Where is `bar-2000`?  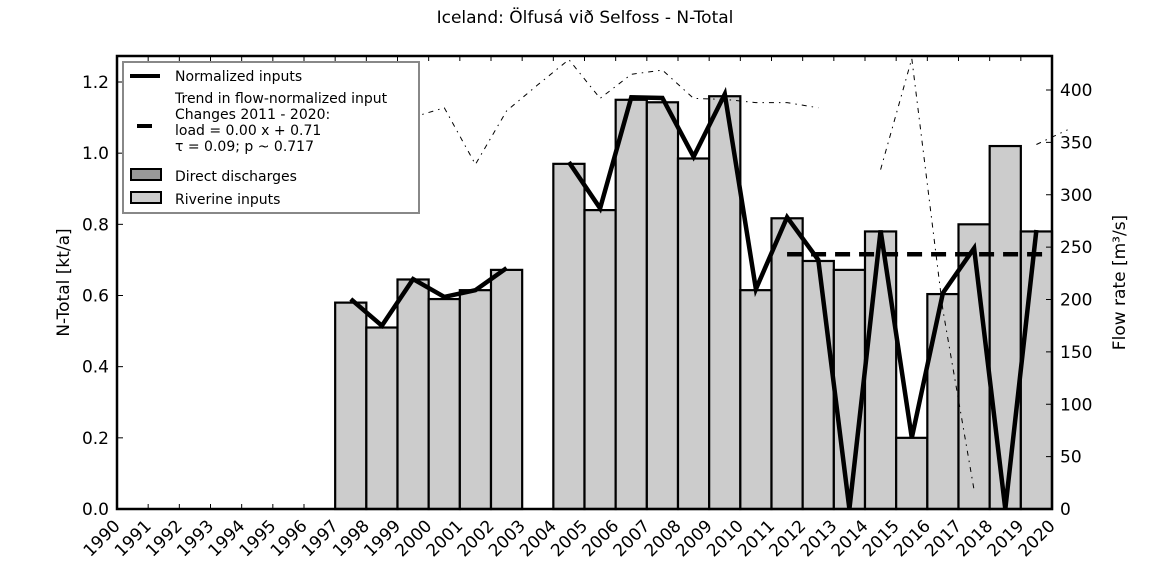
bar-2000 is located at coordinates (444, 404).